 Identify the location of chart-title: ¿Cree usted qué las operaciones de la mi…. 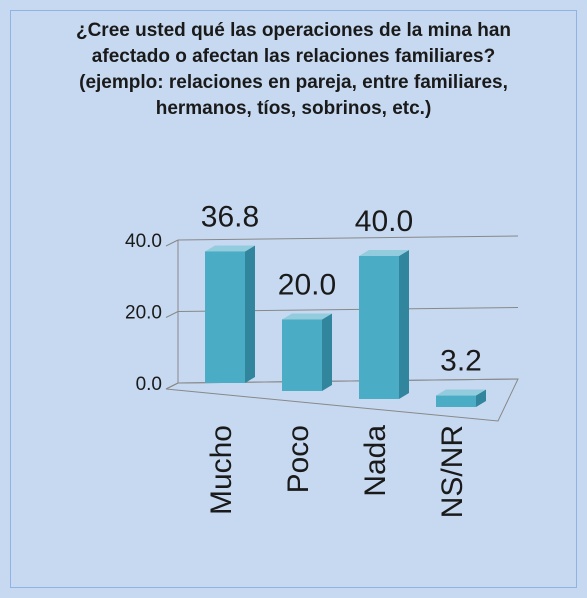
(293, 69).